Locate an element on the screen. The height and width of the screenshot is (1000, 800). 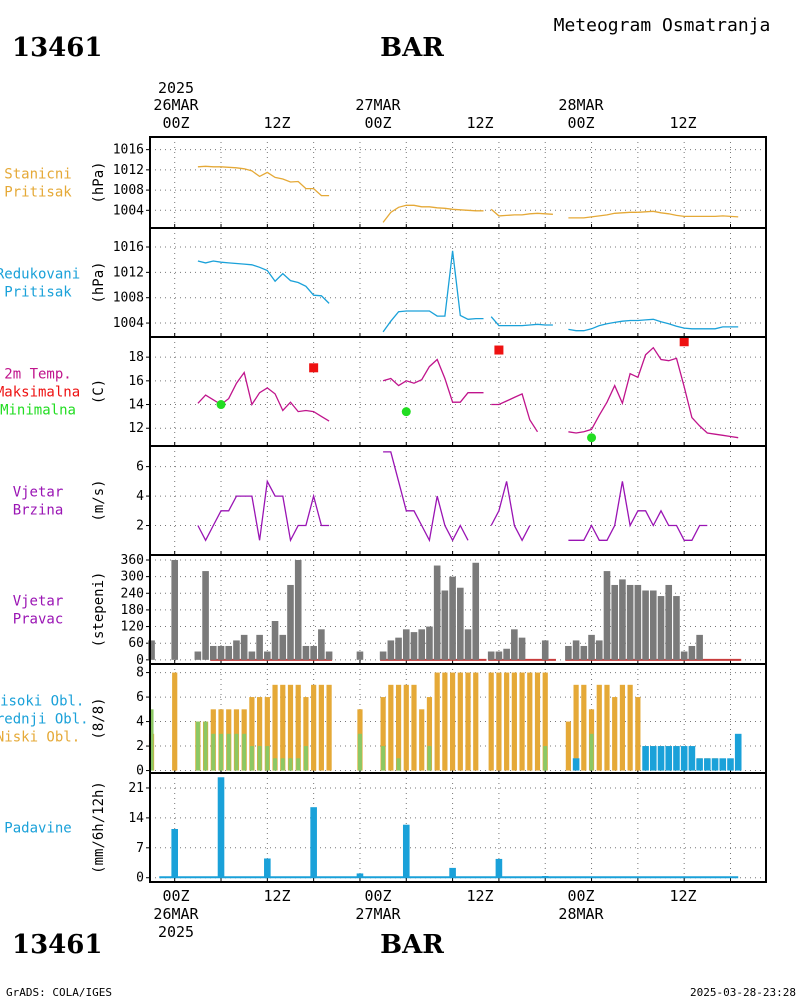
year-top: 2025 is located at coordinates (176, 88).